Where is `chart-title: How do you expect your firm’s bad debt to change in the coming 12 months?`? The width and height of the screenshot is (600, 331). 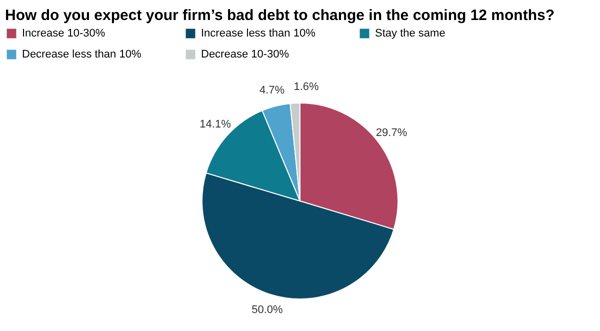
chart-title: How do you expect your firm’s bad debt to change in the coming 12 months? is located at coordinates (279, 15).